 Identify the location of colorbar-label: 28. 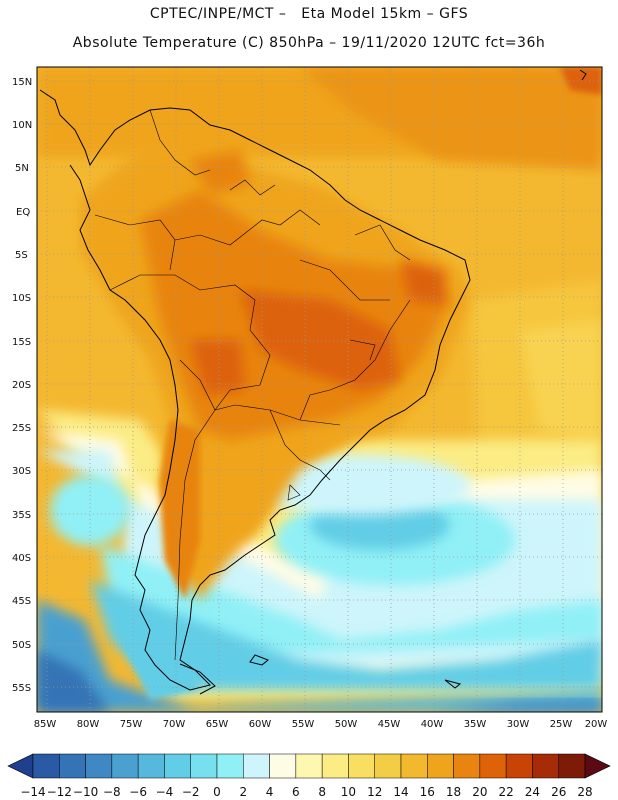
(584, 792).